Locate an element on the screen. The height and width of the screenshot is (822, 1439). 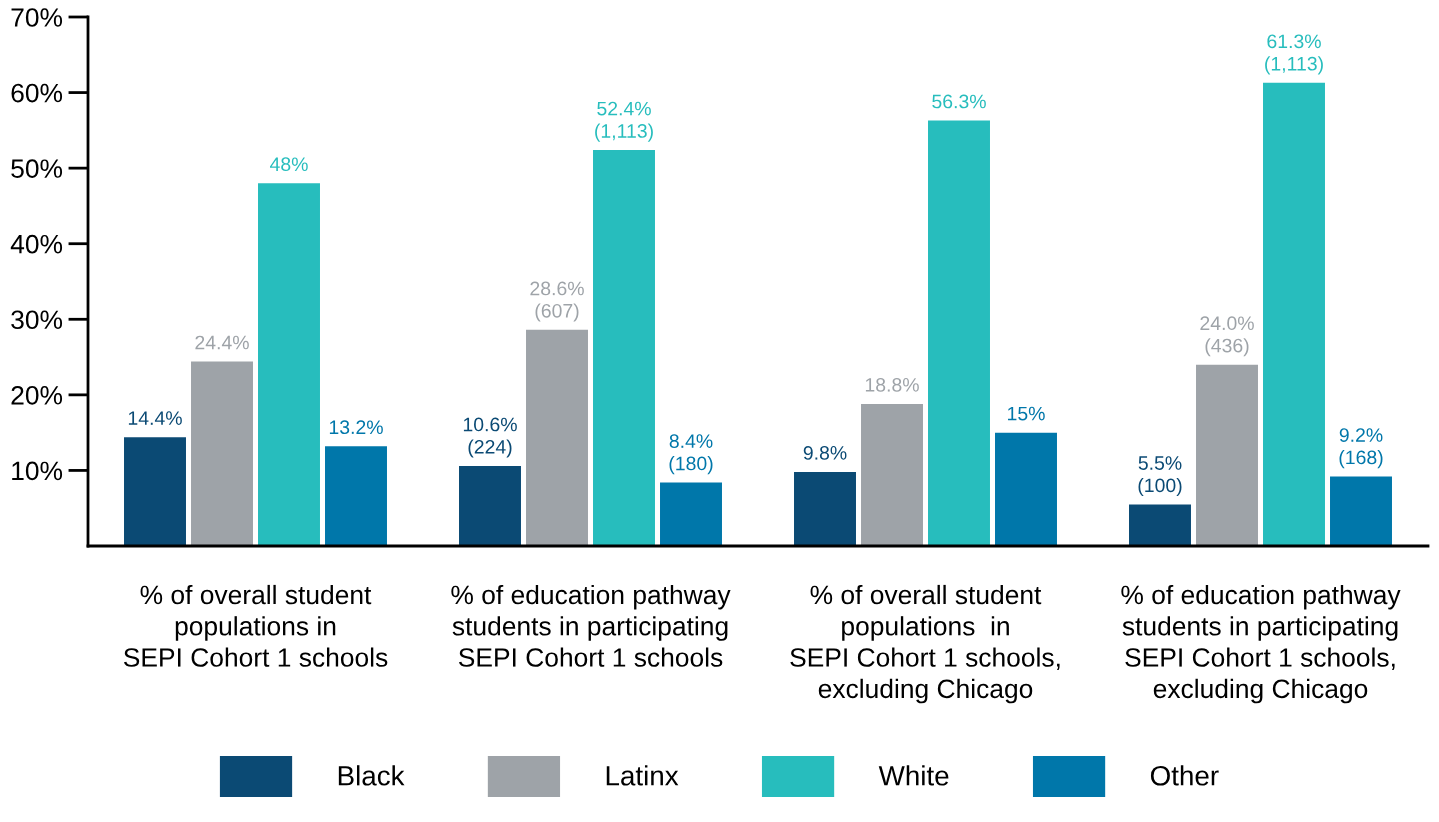
legend-label: Latinx is located at coordinates (642, 775).